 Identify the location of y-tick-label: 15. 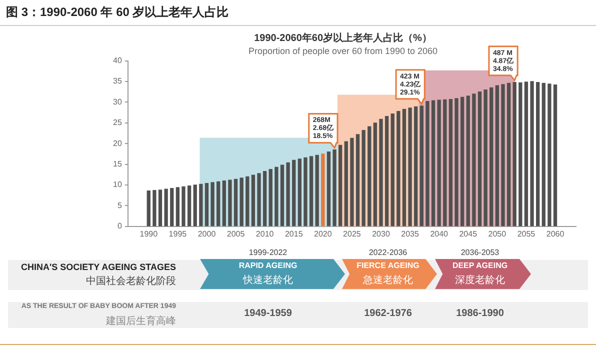
(117, 164).